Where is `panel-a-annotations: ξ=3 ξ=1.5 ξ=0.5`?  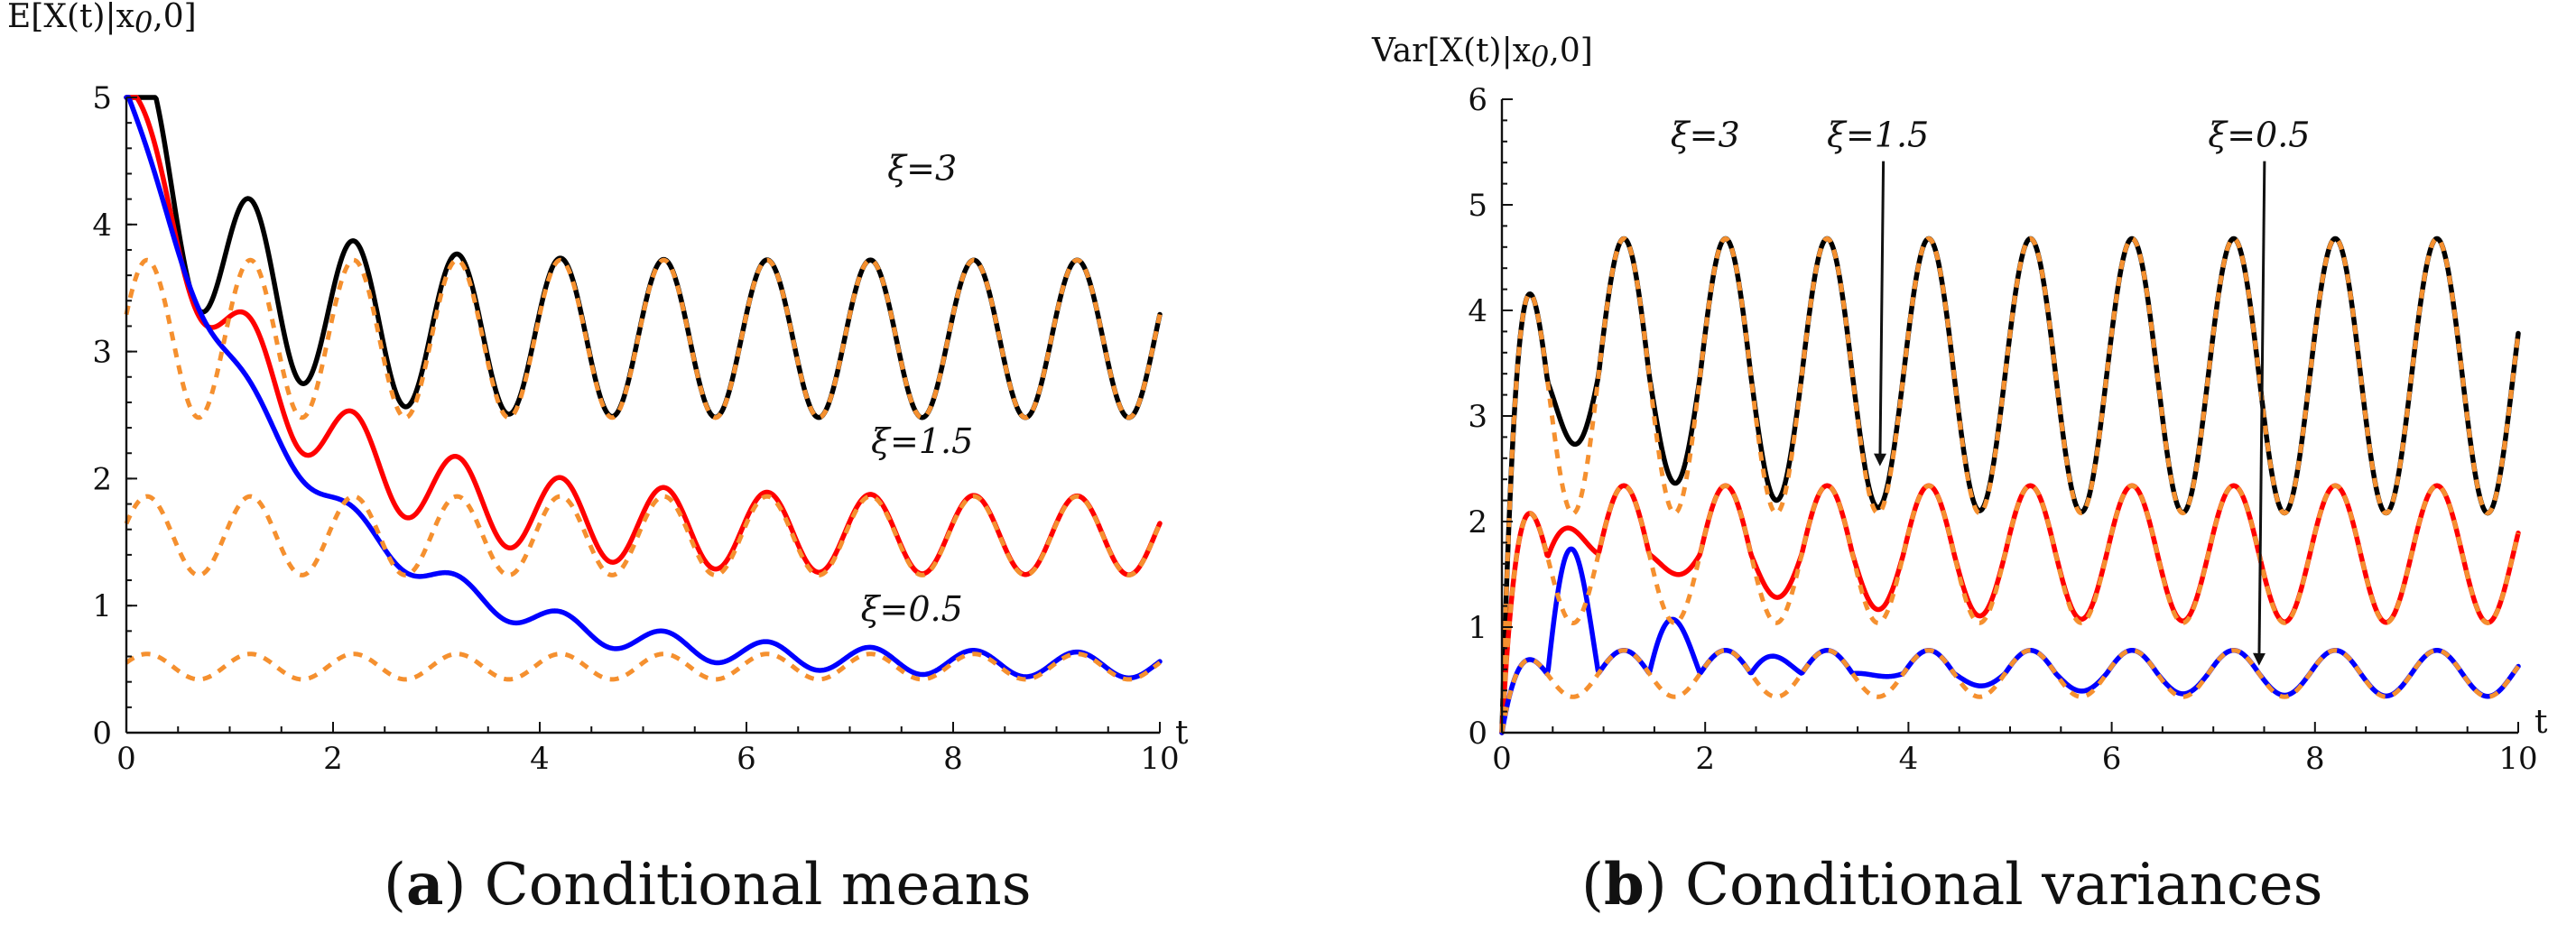
panel-a-annotations: ξ=3 ξ=1.5 ξ=0.5 is located at coordinates (918, 389).